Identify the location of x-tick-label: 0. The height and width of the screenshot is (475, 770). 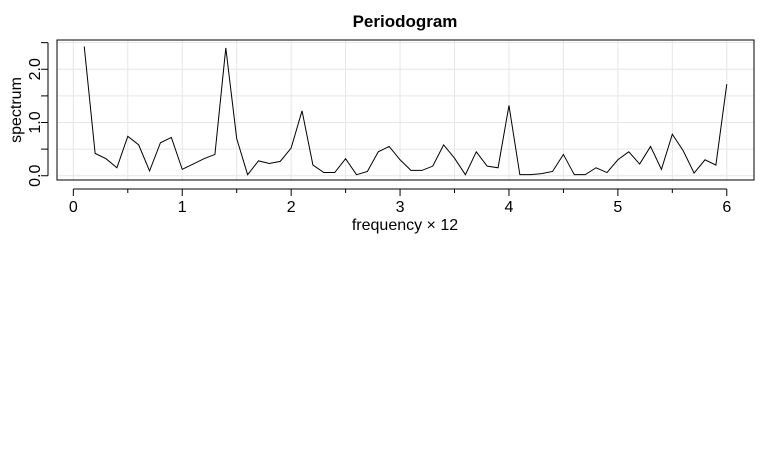
(73, 207).